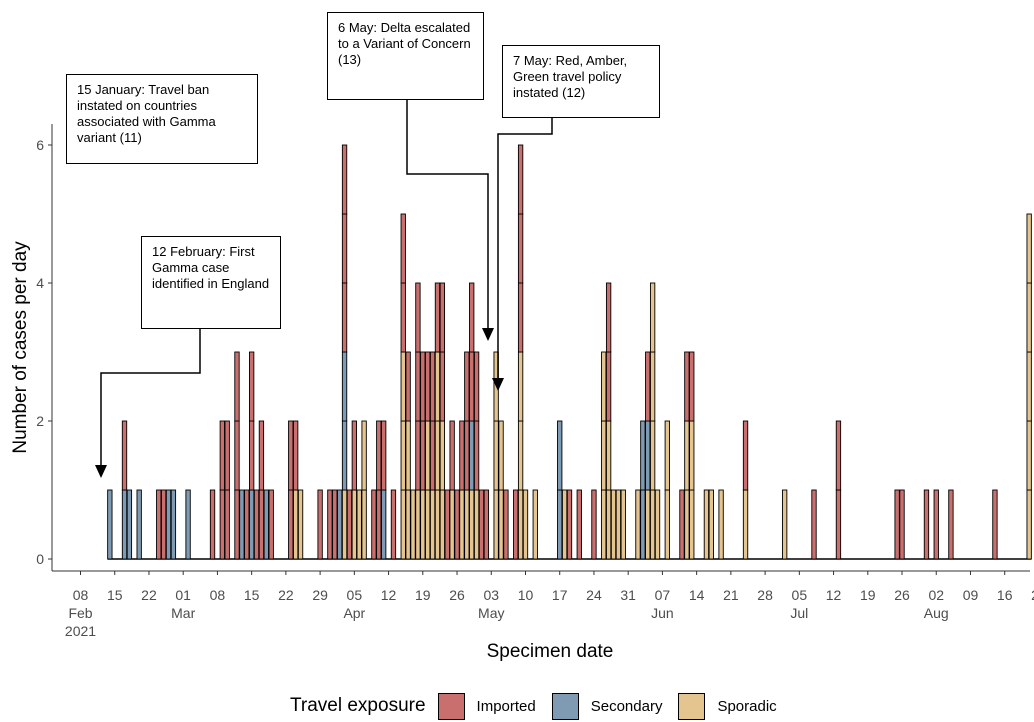  I want to click on x-month-label: Mar, so click(183, 613).